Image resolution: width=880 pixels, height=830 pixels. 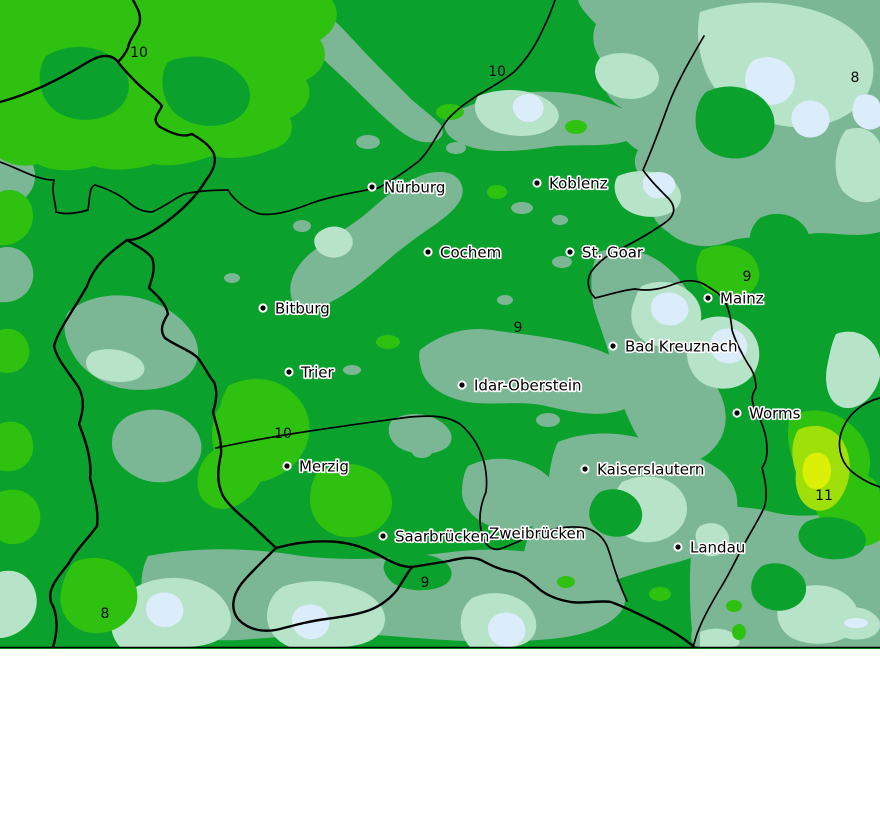 What do you see at coordinates (775, 414) in the screenshot?
I see `city-label: Worms` at bounding box center [775, 414].